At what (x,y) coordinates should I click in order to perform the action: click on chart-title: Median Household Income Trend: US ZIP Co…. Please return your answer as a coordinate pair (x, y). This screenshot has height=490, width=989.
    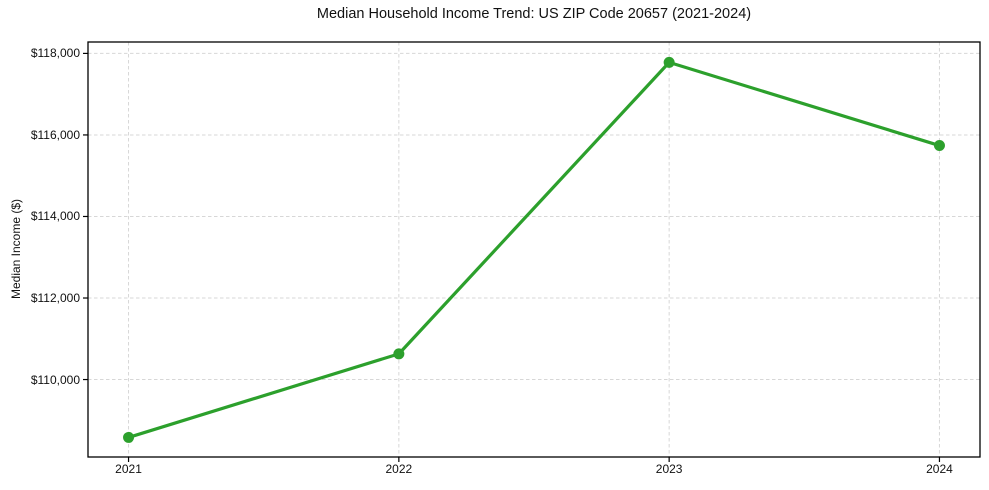
    Looking at the image, I should click on (534, 14).